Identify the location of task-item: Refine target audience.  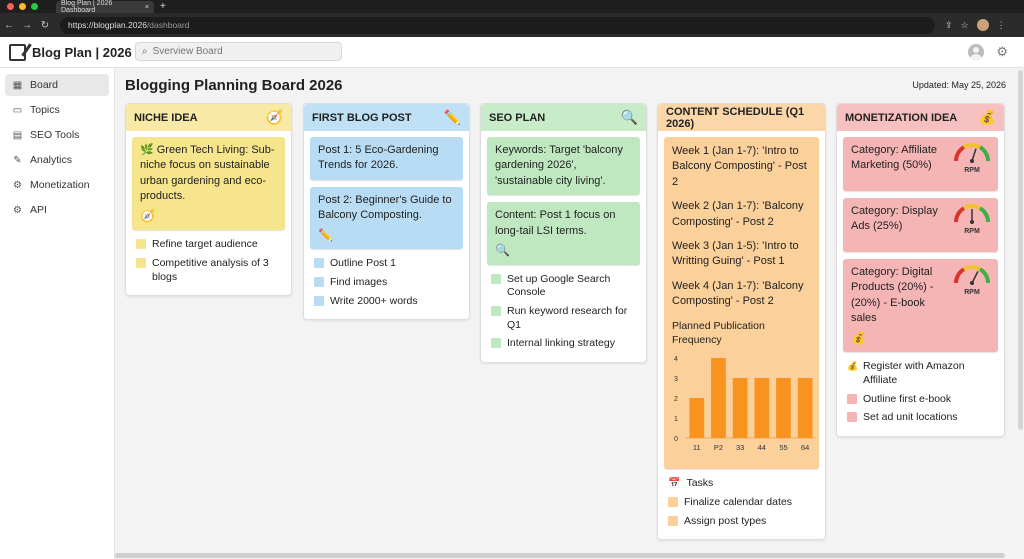
(209, 245).